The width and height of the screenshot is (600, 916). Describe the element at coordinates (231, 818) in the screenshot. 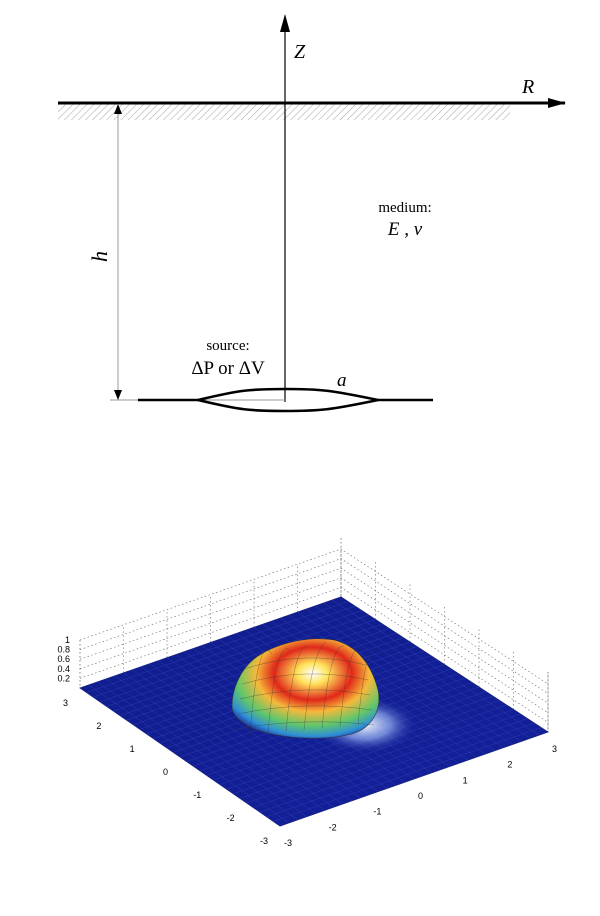

I see `y-tick-label: -2` at that location.